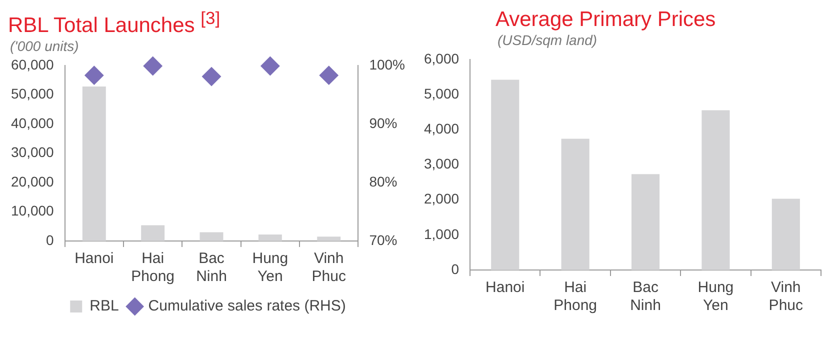 This screenshot has height=341, width=833. What do you see at coordinates (32, 152) in the screenshot?
I see `y-tick-label: 30,000` at bounding box center [32, 152].